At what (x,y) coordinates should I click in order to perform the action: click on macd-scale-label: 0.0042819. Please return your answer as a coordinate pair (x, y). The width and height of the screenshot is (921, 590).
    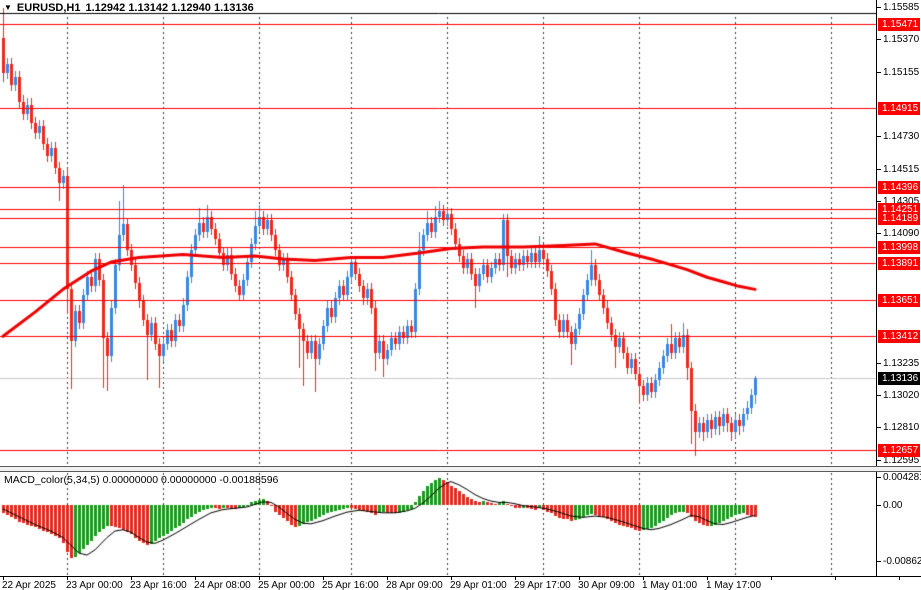
    Looking at the image, I should click on (902, 477).